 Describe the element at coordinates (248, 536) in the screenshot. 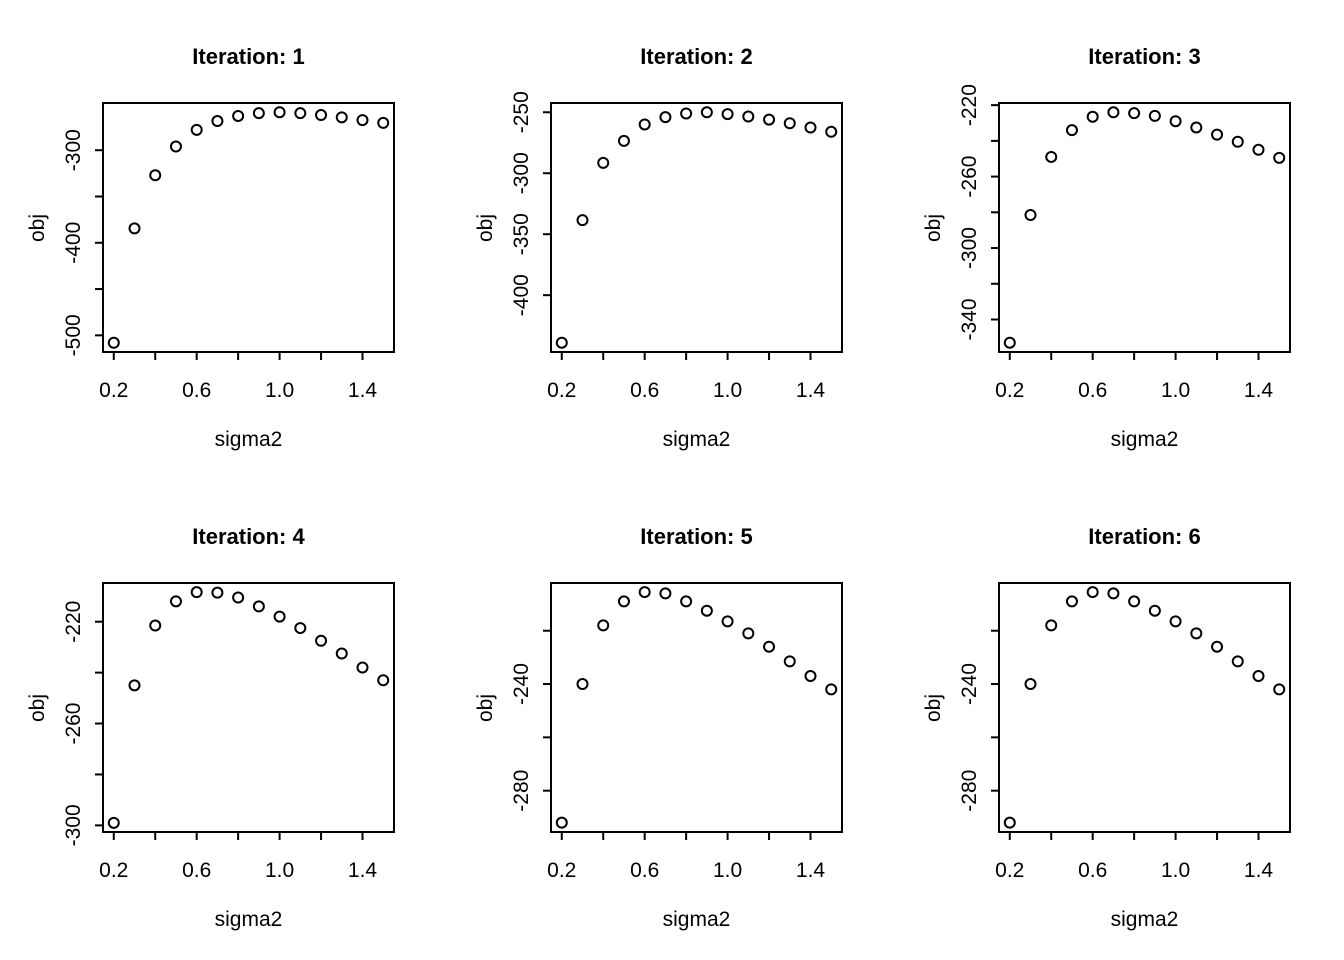

I see `plot-title: Iteration: 4` at that location.